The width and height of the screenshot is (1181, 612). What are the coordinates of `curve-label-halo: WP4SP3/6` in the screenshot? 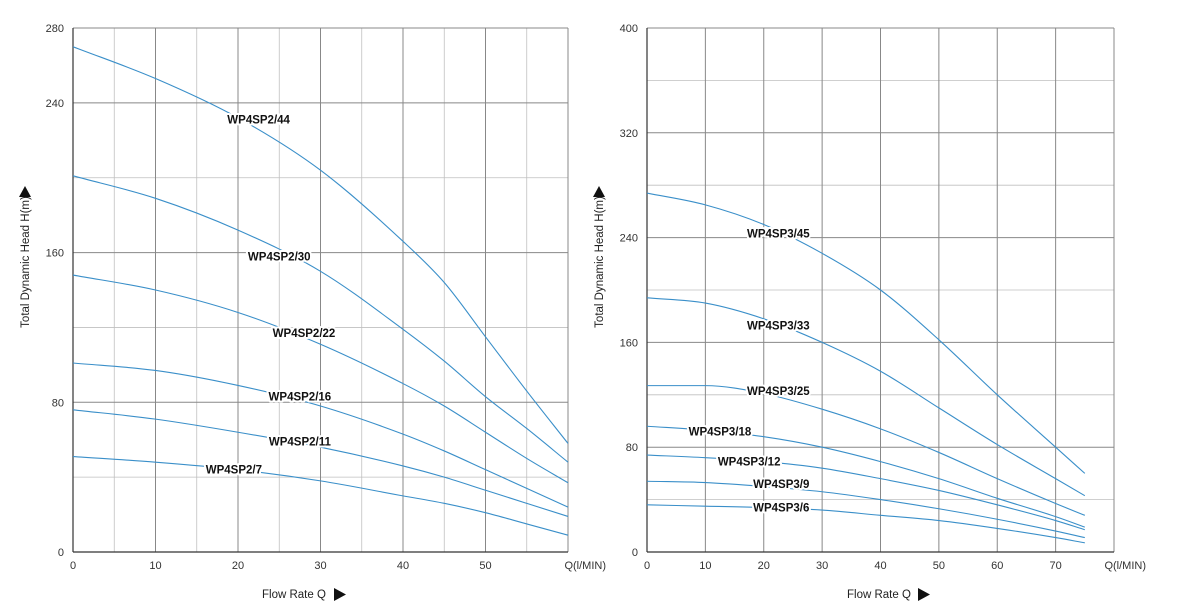 It's located at (781, 508).